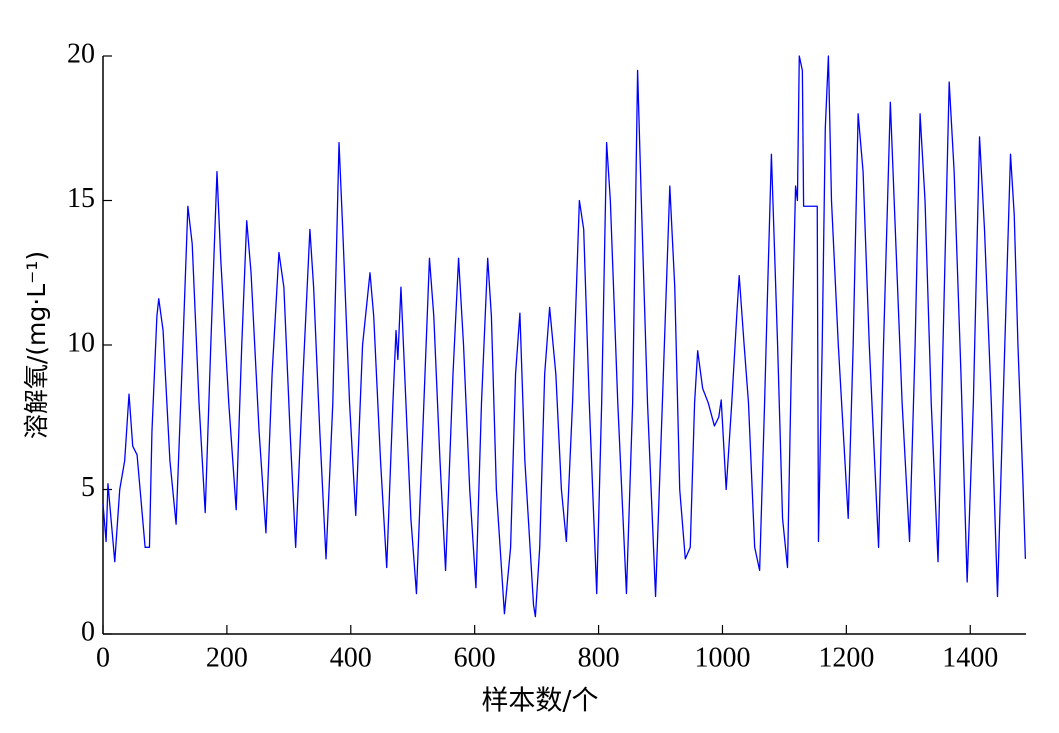 The image size is (1059, 733). I want to click on x-axis-label: 样本数/个, so click(539, 701).